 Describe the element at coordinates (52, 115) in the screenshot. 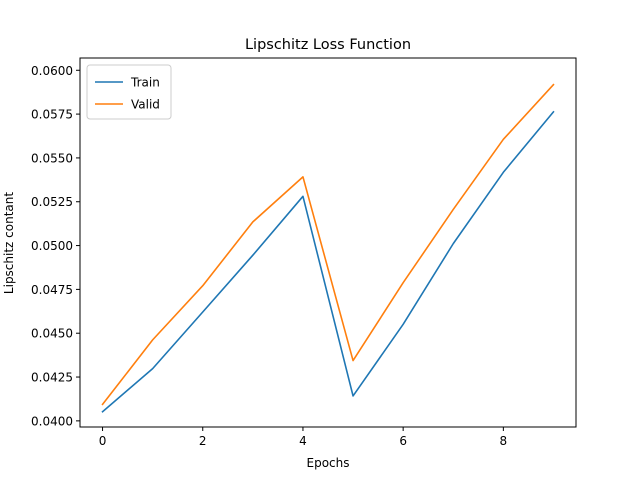

I see `y-tick-label: 0.0575` at that location.